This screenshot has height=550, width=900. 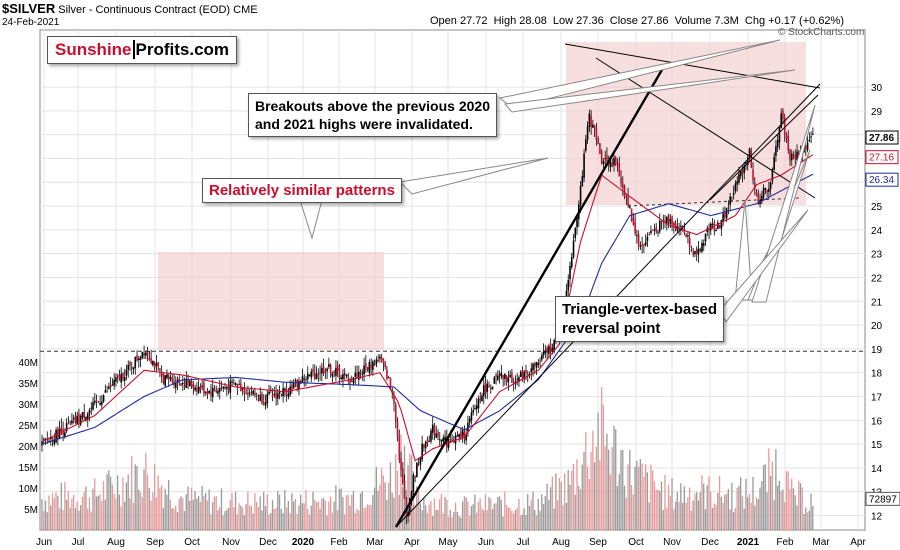 What do you see at coordinates (705, 128) in the screenshot?
I see `descending-line` at bounding box center [705, 128].